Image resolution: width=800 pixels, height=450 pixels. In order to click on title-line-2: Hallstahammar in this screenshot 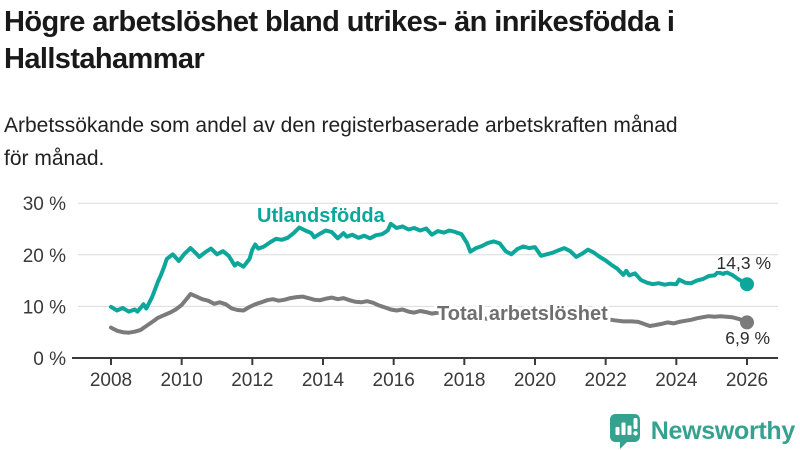, I will do `click(104, 59)`.